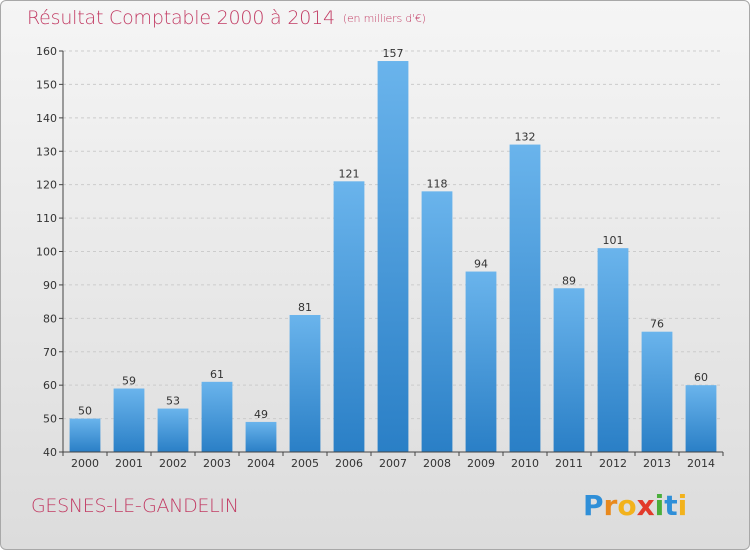 This screenshot has height=550, width=750. I want to click on y-tick-label: 40, so click(50, 452).